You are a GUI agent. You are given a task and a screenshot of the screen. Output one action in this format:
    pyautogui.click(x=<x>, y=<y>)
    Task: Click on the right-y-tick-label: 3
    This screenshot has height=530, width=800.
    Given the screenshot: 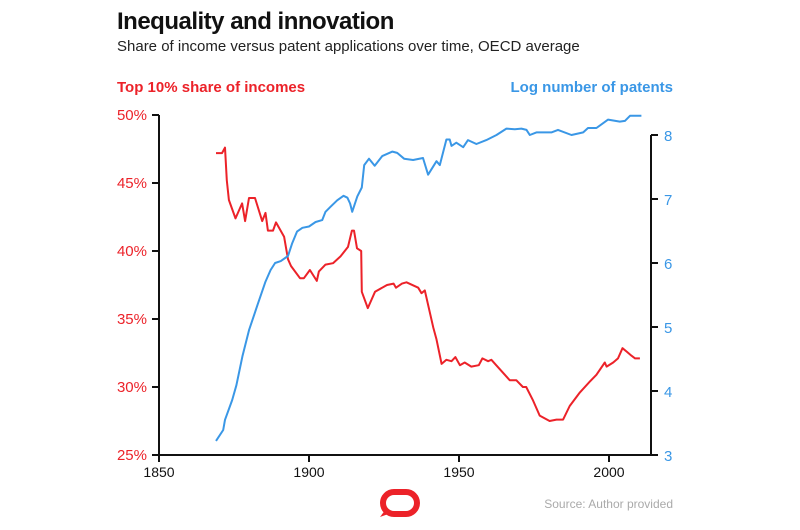 What is the action you would take?
    pyautogui.click(x=668, y=456)
    